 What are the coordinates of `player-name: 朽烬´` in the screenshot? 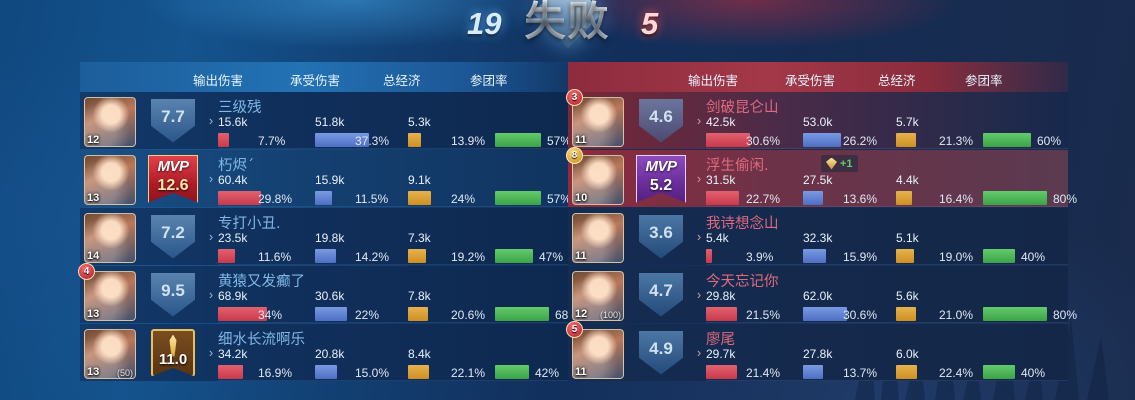 It's located at (236, 166).